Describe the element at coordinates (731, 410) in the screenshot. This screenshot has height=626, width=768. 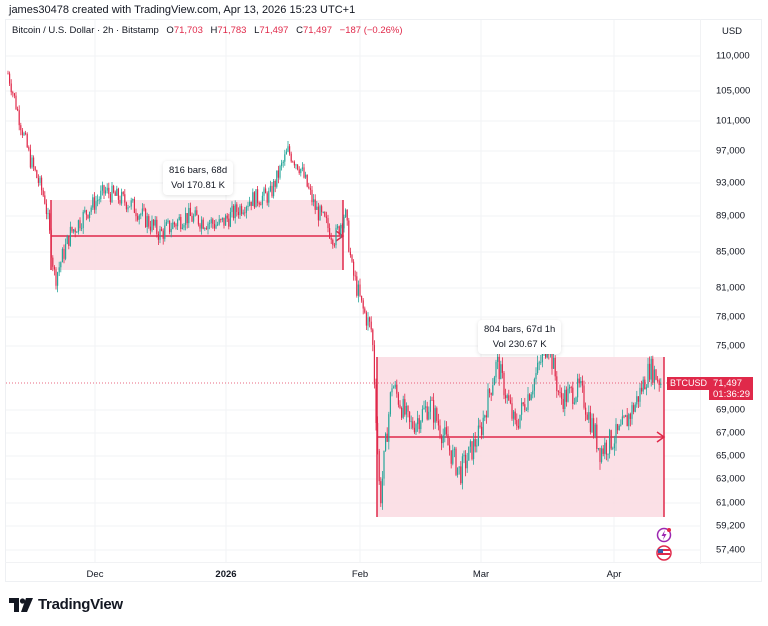
I see `price-tick-label: 69,000` at that location.